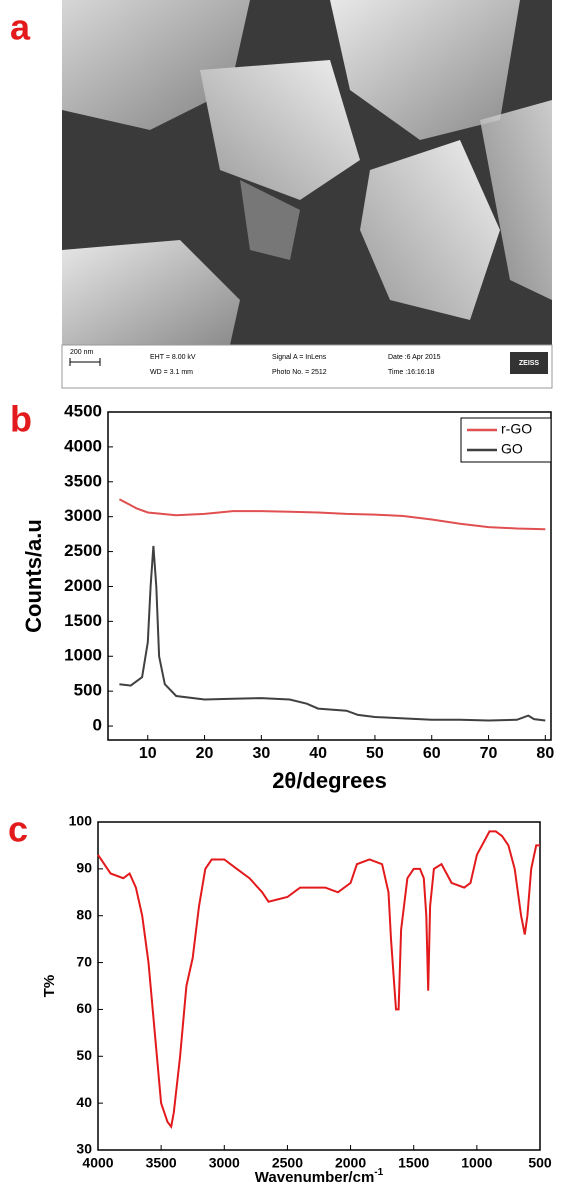  Describe the element at coordinates (545, 753) in the screenshot. I see `x-tick-label: 80` at that location.